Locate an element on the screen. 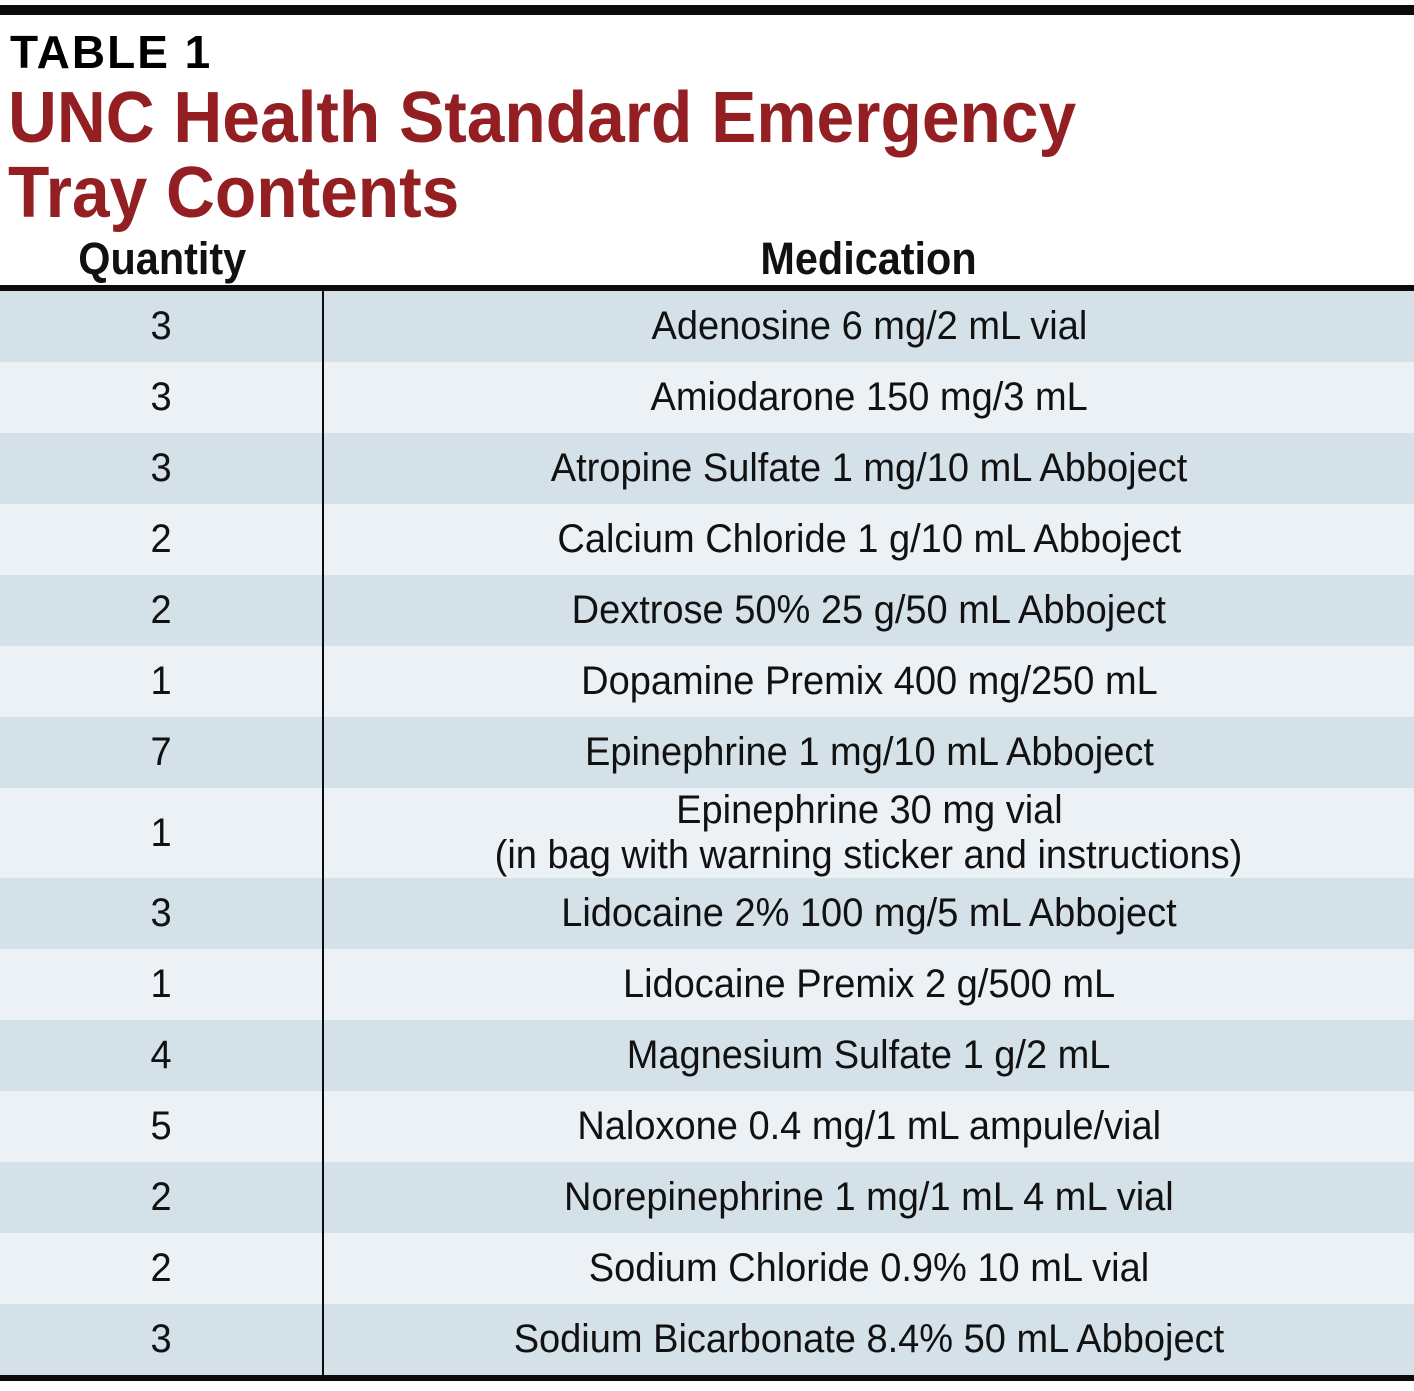  medication-cell-text: Lidocaine Premix 2 g/500 mL is located at coordinates (869, 984).